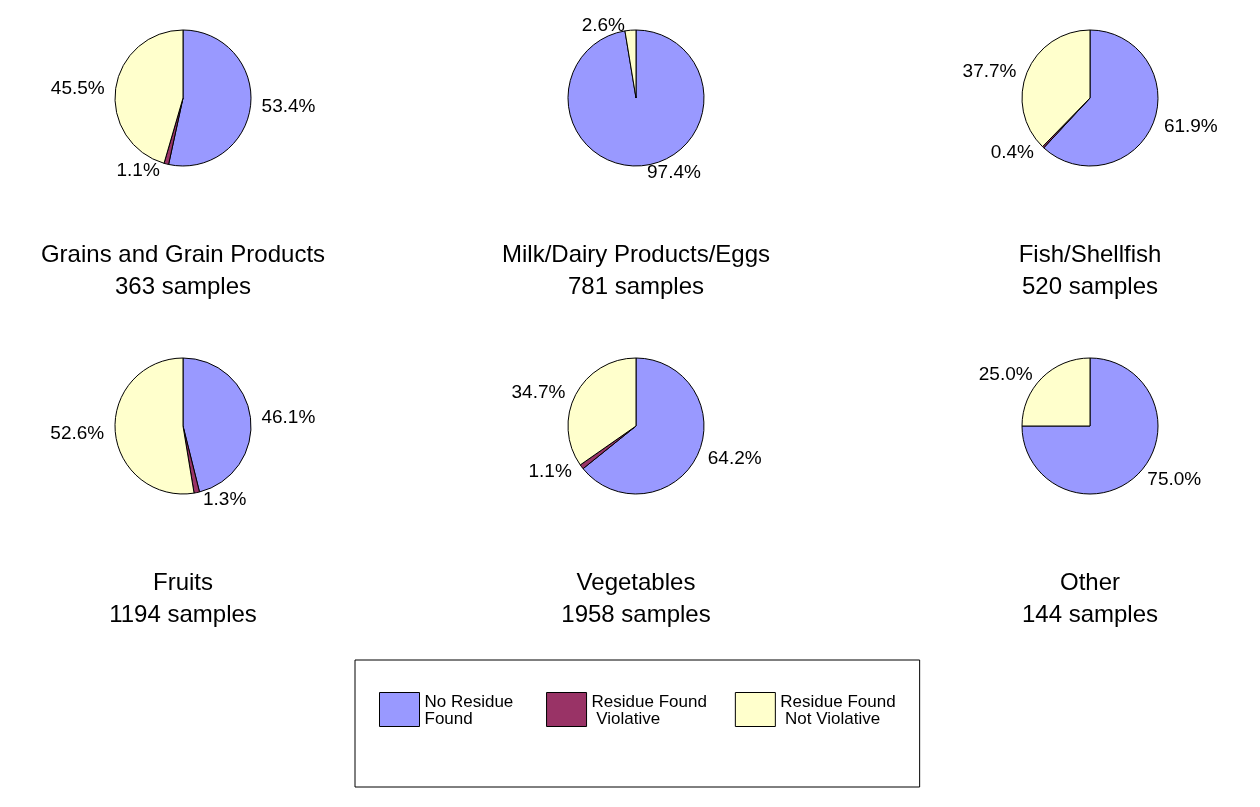  Describe the element at coordinates (288, 106) in the screenshot. I see `data-label: 53.4%` at that location.